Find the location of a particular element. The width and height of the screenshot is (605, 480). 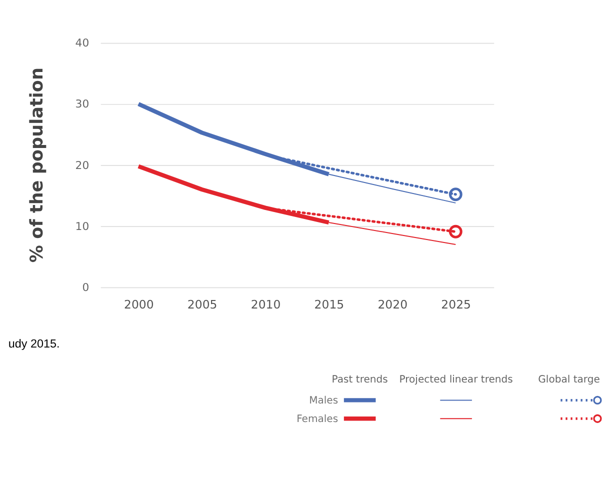

y-tick-label: 40 is located at coordinates (82, 43).